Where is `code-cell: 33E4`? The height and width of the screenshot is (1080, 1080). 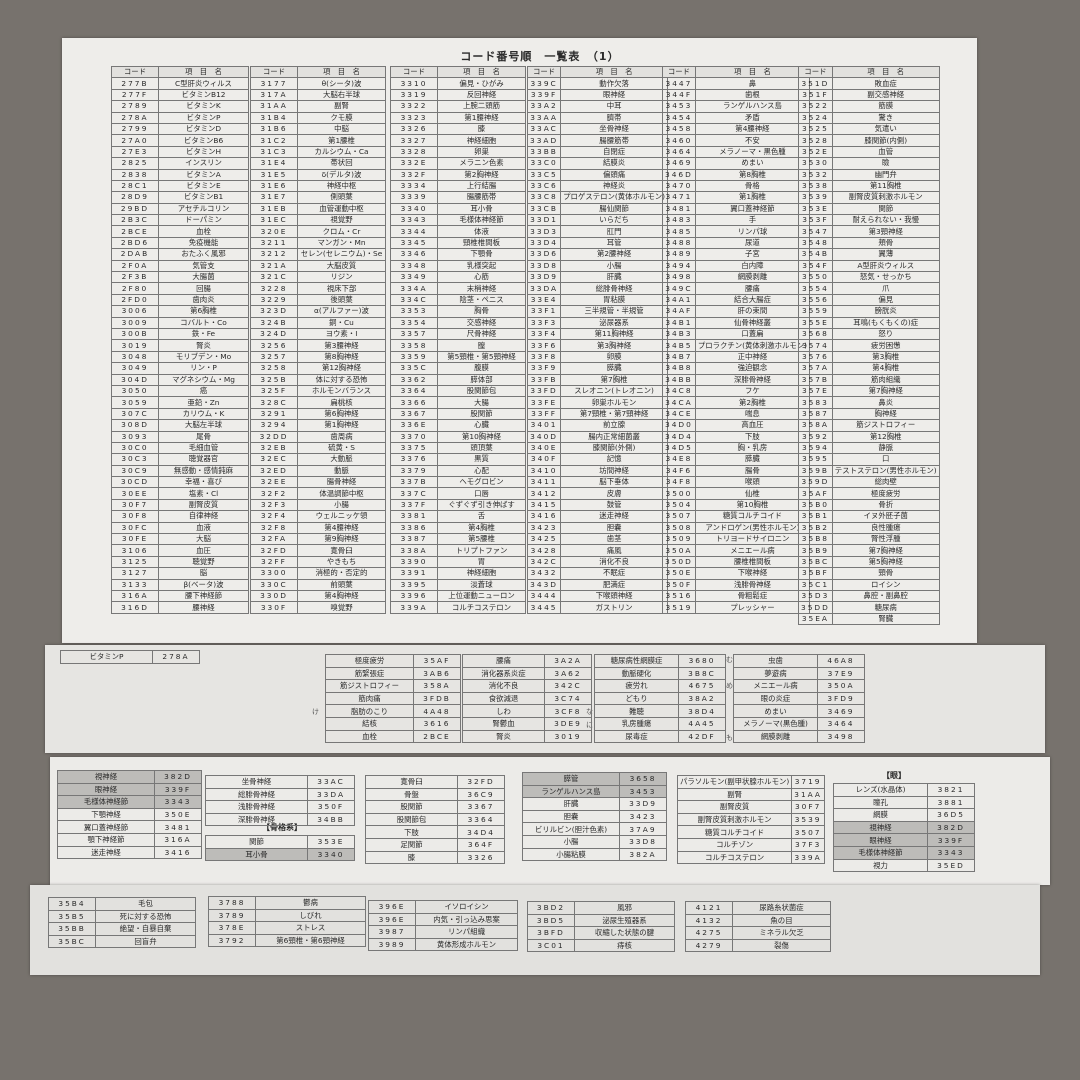 code-cell: 33E4 is located at coordinates (544, 300).